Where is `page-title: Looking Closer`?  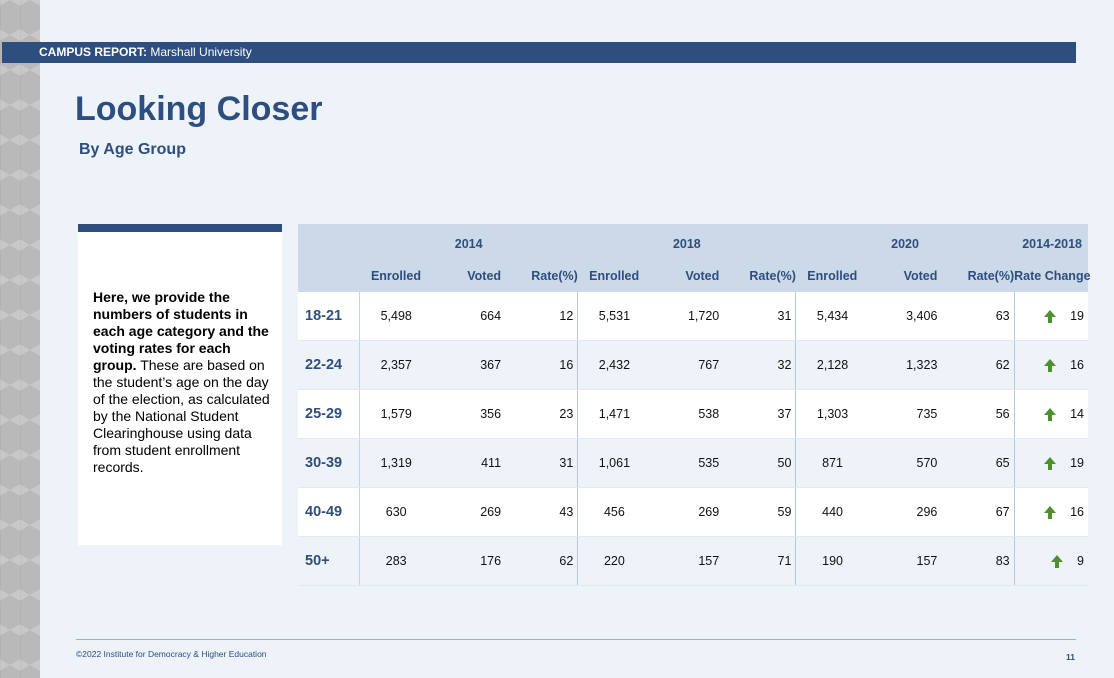 page-title: Looking Closer is located at coordinates (199, 109).